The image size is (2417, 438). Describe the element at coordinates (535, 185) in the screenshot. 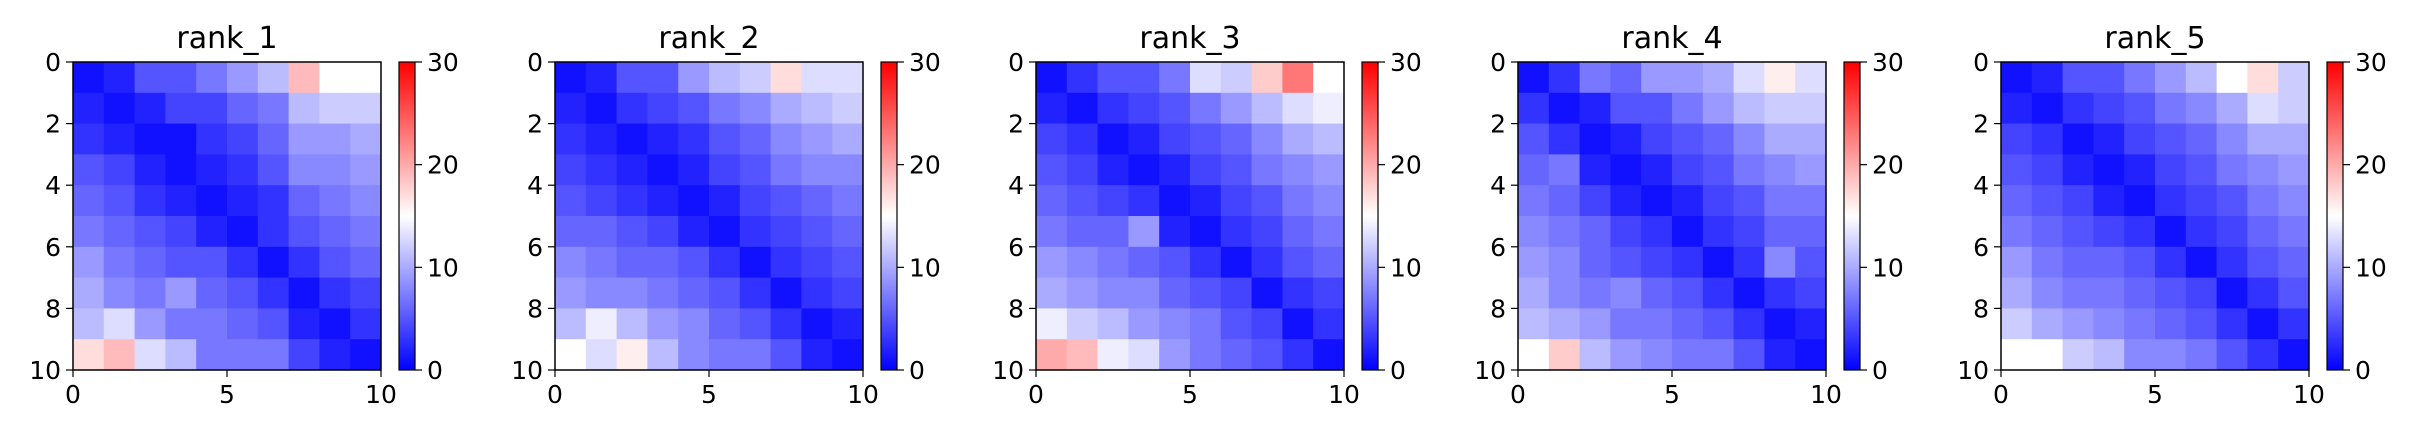

I see `y-tick-label: 4` at that location.